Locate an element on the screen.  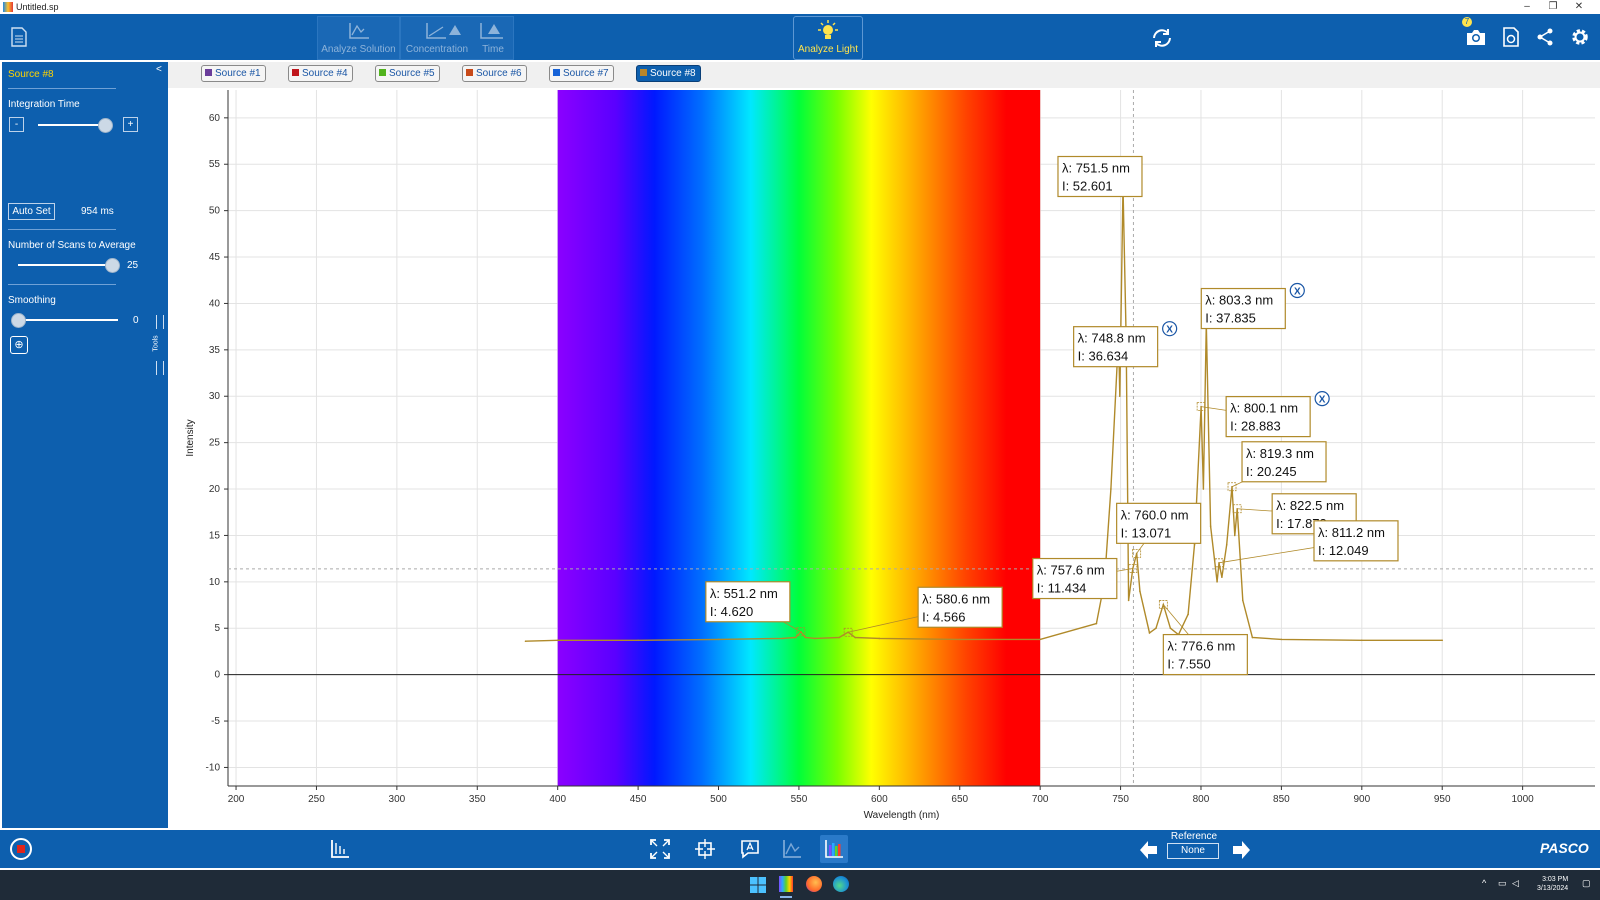
time-icon is located at coordinates (491, 31).